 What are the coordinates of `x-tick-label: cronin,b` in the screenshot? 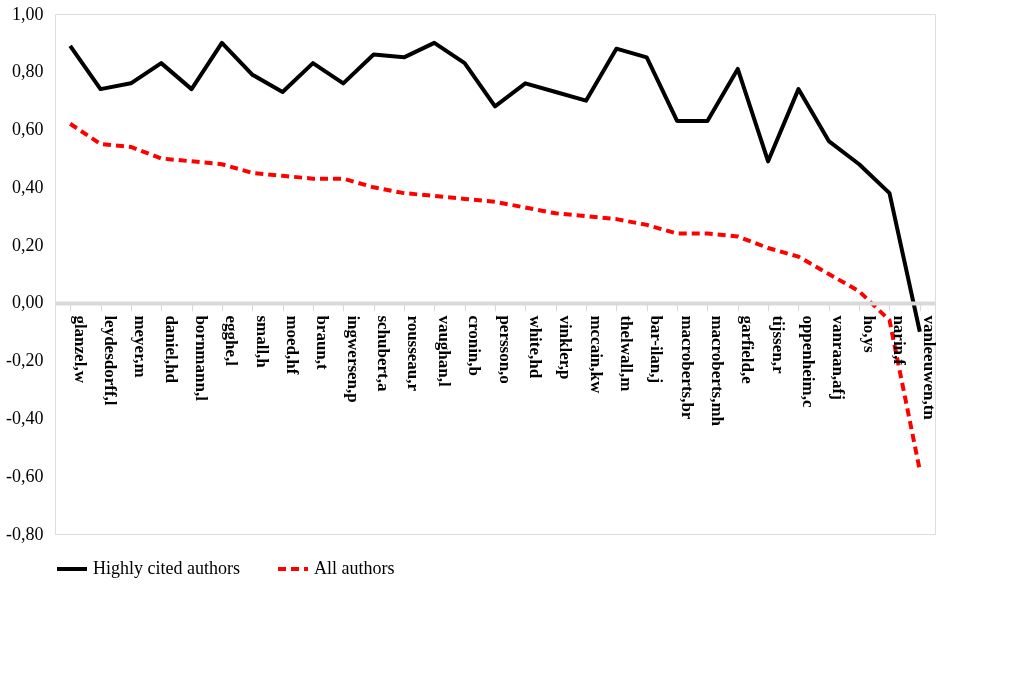 It's located at (475, 346).